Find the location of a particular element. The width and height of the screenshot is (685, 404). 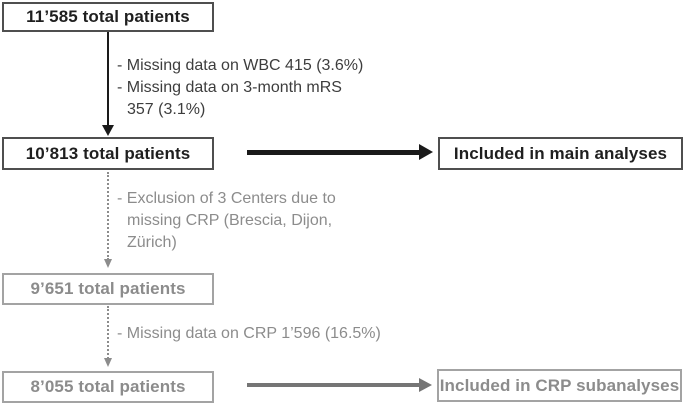

exclusion-note-line: 357 (3.1%) is located at coordinates (166, 109).